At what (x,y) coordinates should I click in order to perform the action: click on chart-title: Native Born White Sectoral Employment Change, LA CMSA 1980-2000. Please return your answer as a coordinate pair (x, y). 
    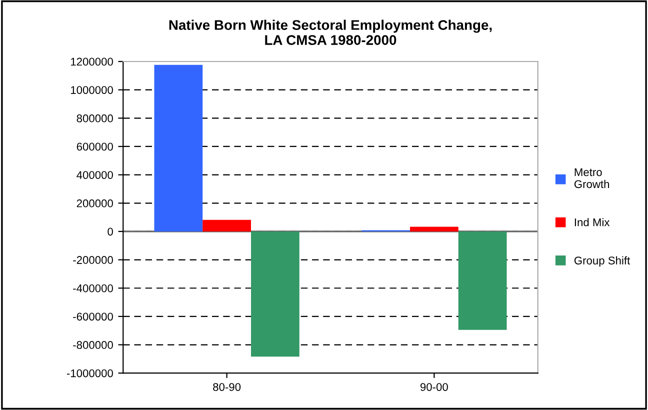
    Looking at the image, I should click on (330, 32).